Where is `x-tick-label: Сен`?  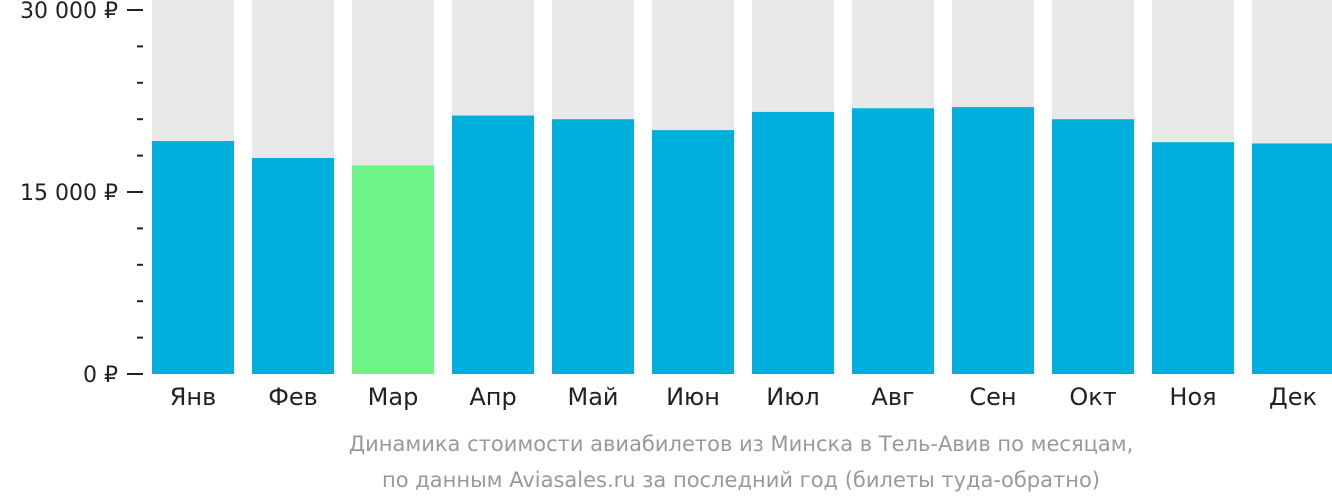
x-tick-label: Сен is located at coordinates (992, 397).